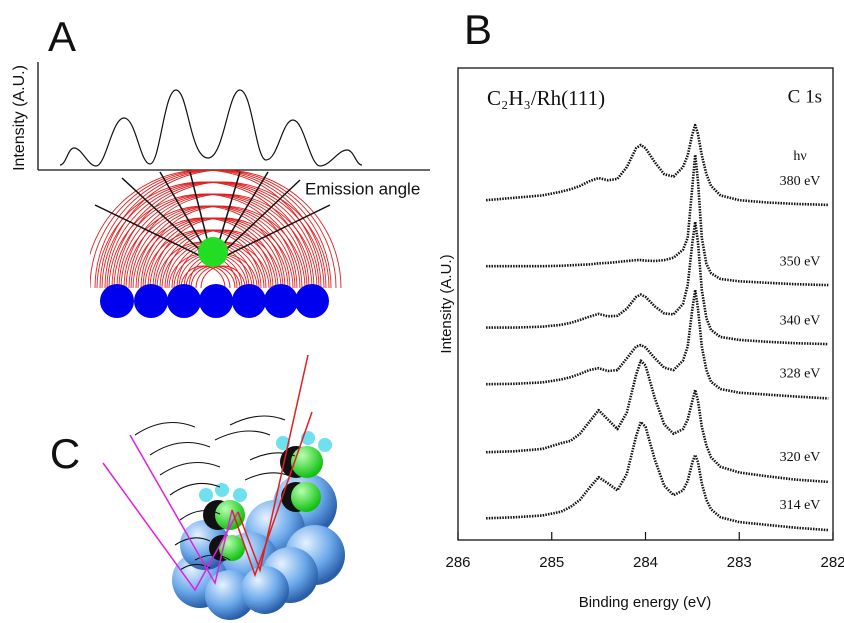 The width and height of the screenshot is (844, 623). What do you see at coordinates (800, 261) in the screenshot?
I see `series-label: 350 eV` at bounding box center [800, 261].